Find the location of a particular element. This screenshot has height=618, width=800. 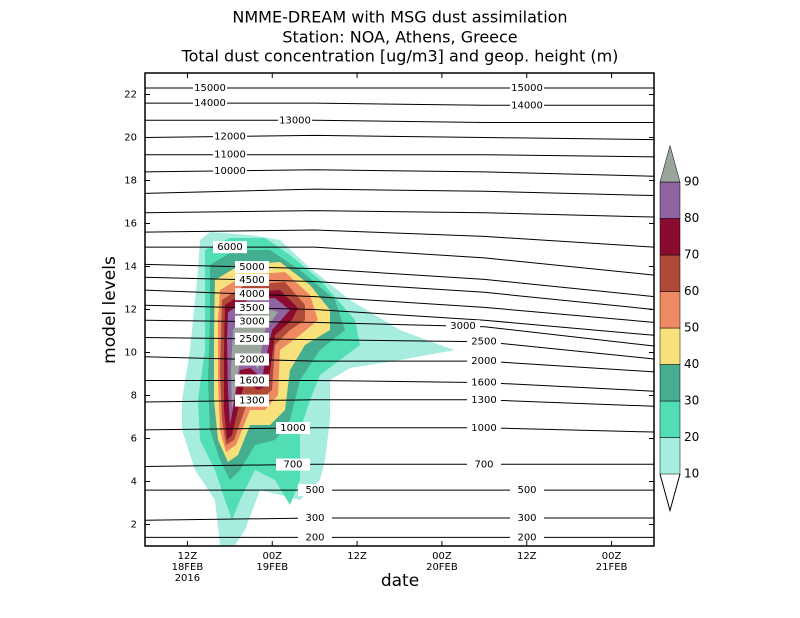

y-axis-label: model levels is located at coordinates (110, 310).